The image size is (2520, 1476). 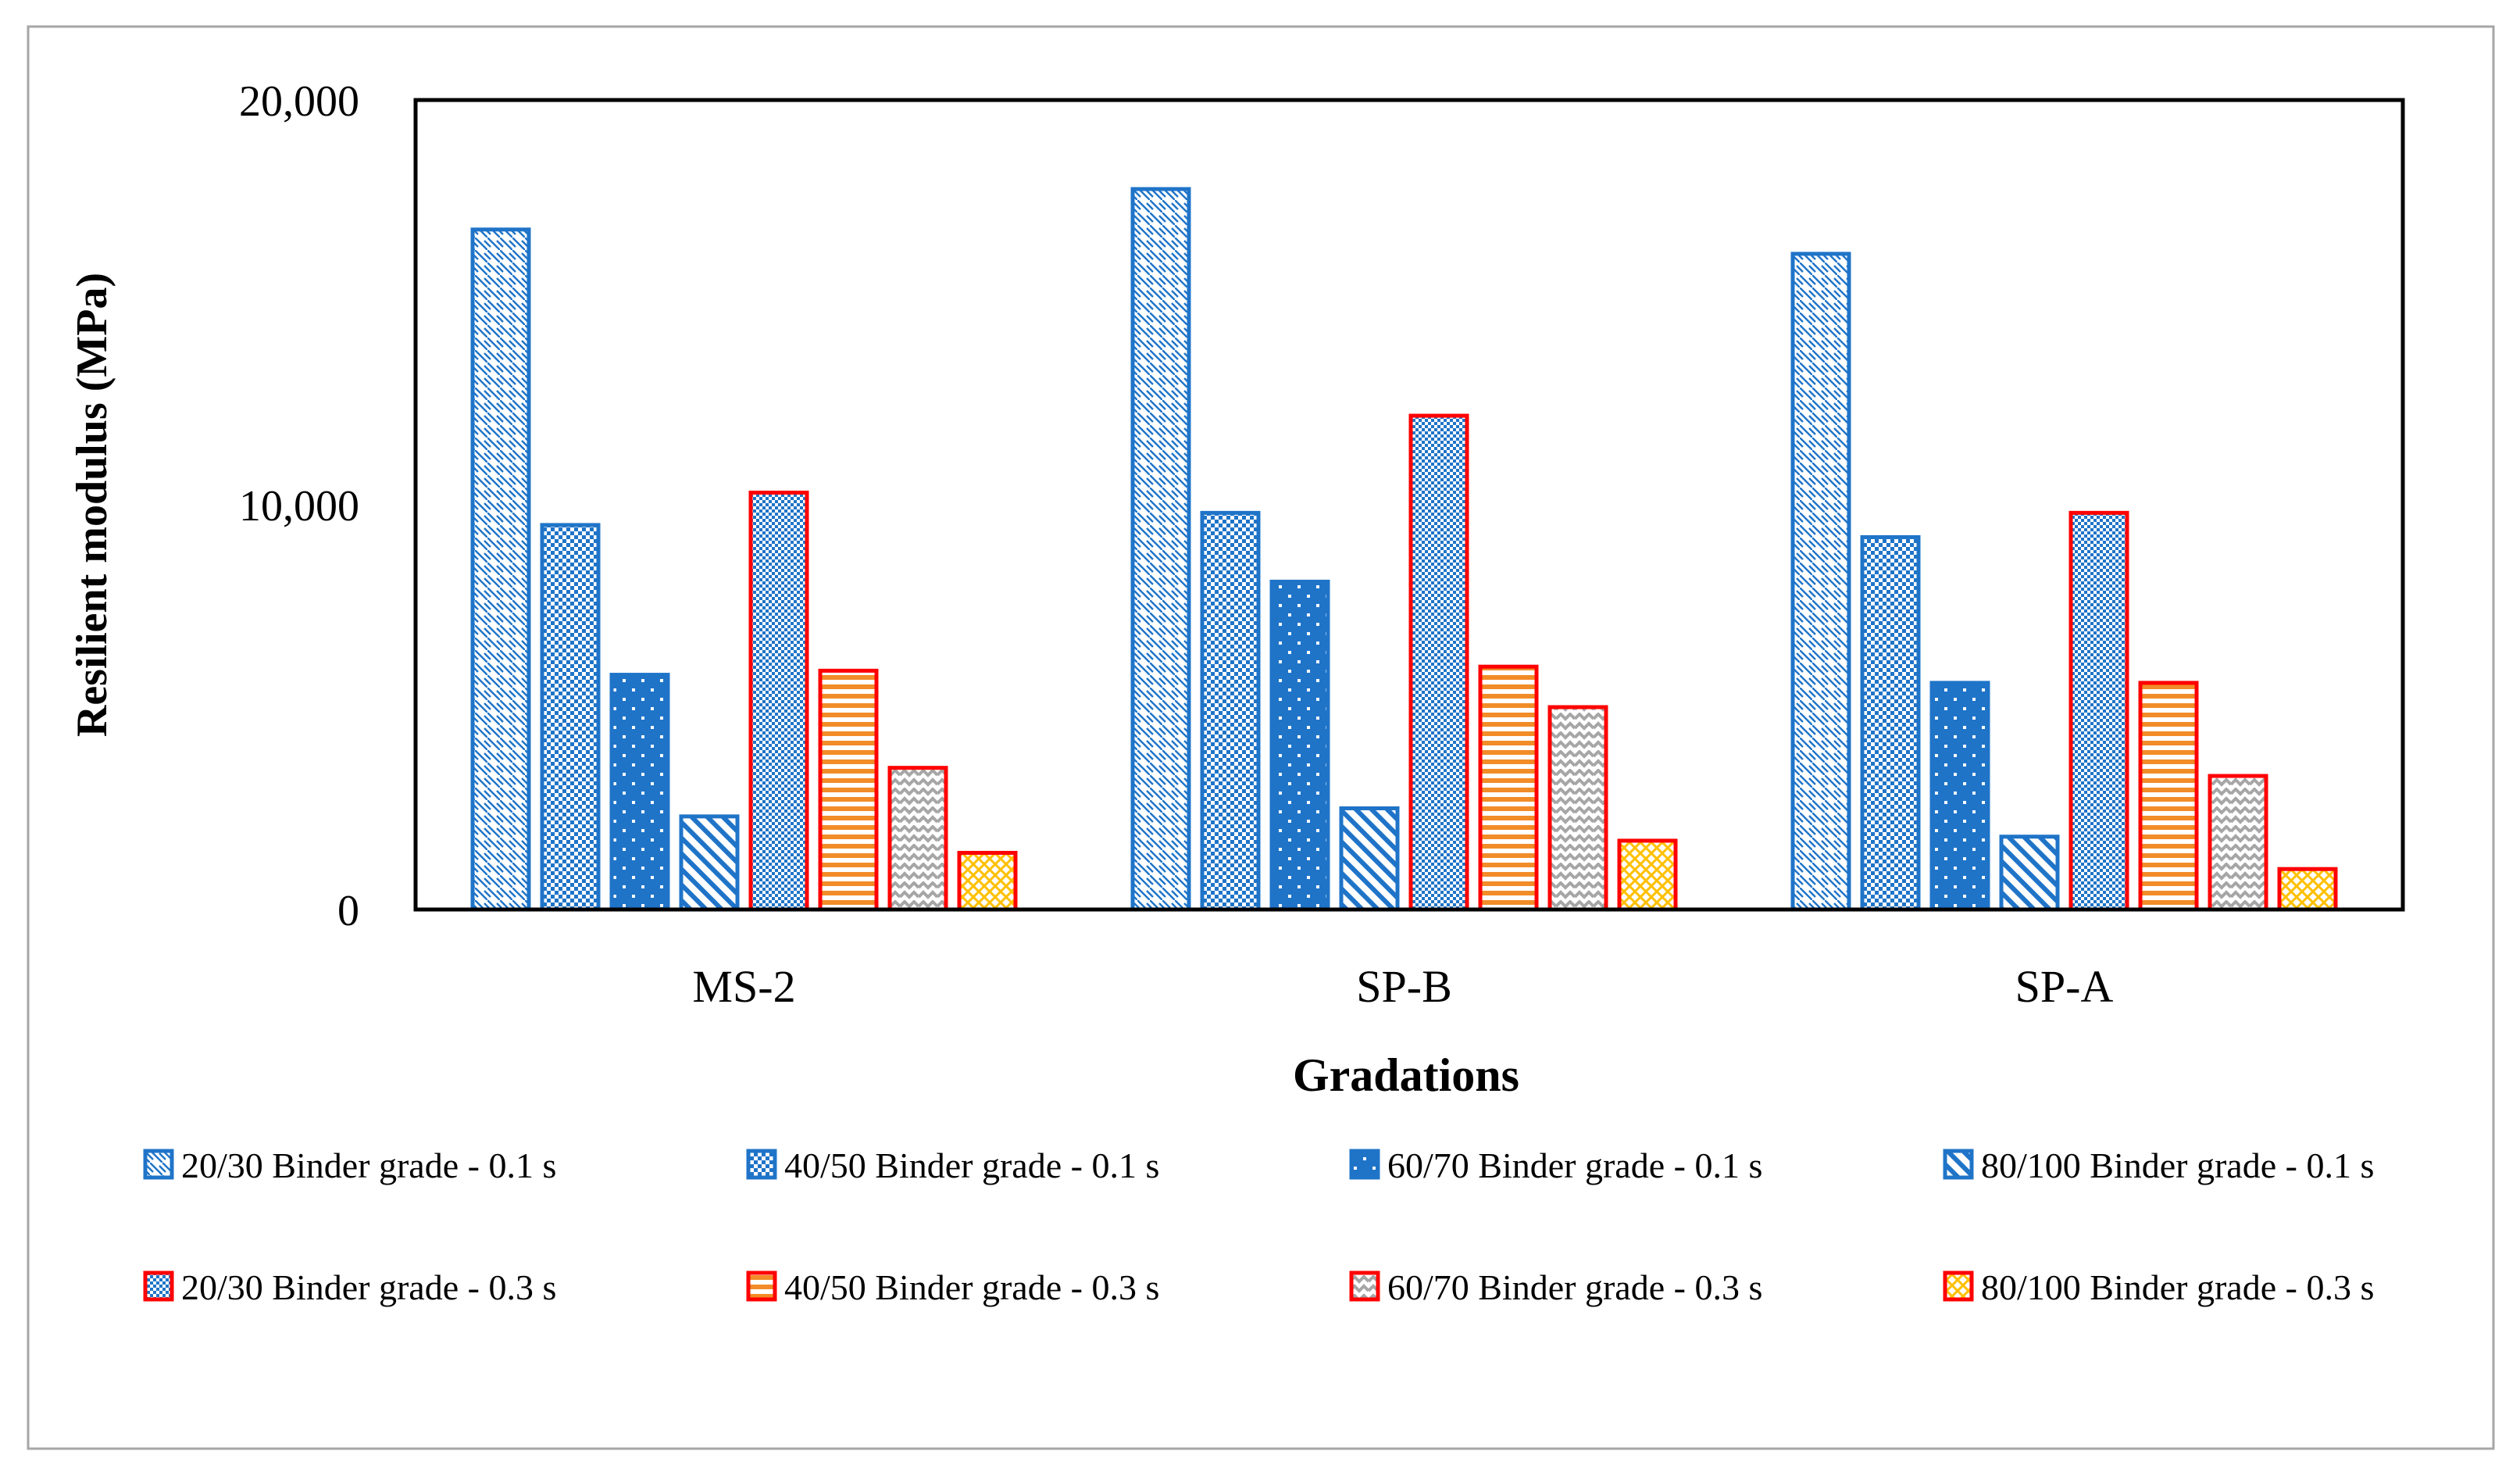 What do you see at coordinates (348, 911) in the screenshot?
I see `y-tick-label: 0` at bounding box center [348, 911].